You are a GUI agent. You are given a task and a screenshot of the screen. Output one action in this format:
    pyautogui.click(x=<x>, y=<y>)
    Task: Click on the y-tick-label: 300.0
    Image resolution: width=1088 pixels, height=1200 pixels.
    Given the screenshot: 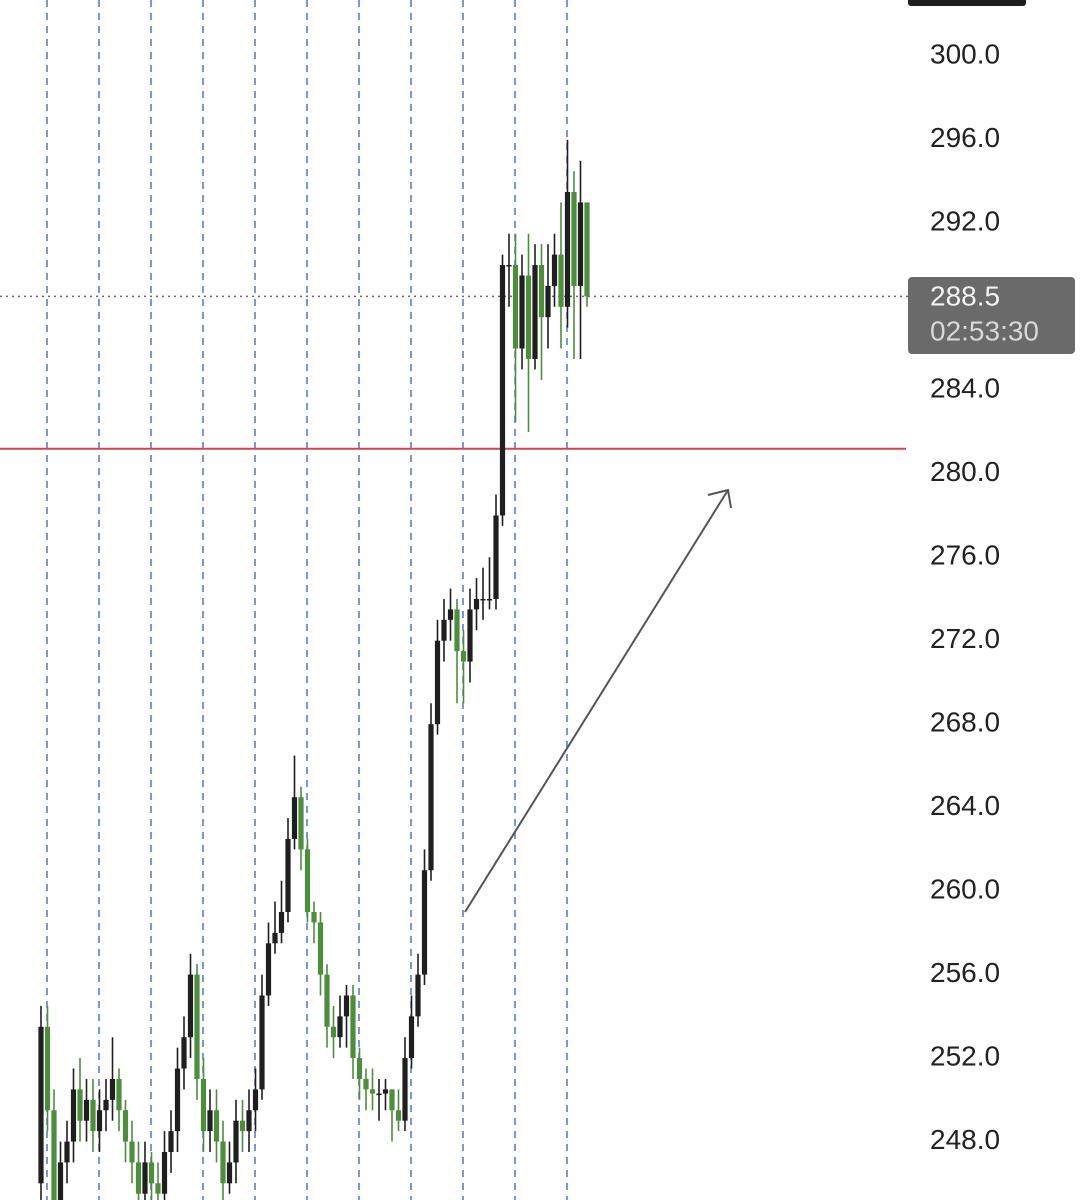 What is the action you would take?
    pyautogui.click(x=965, y=54)
    